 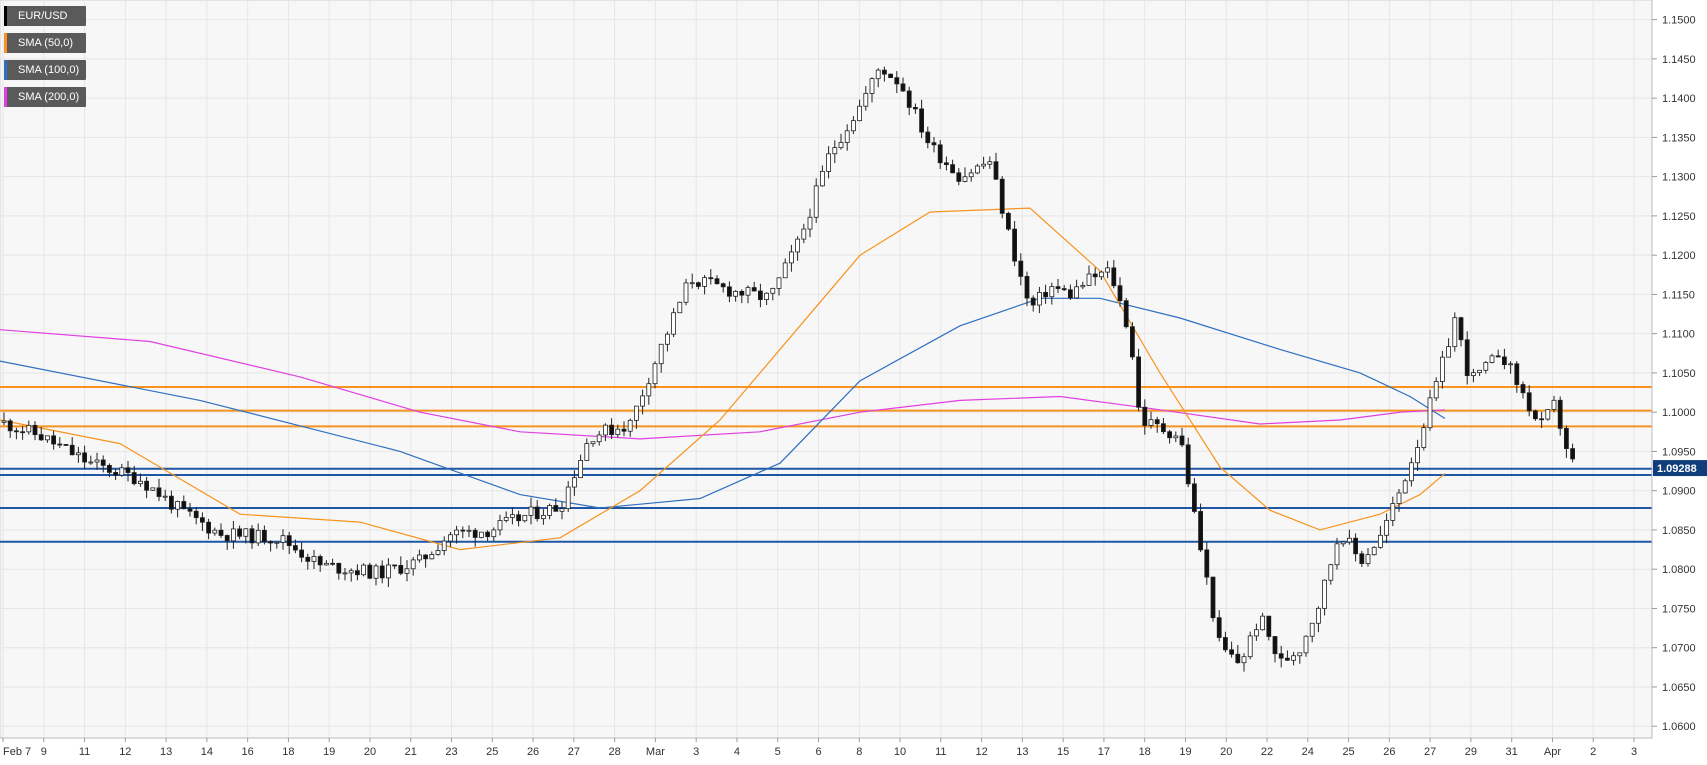 What do you see at coordinates (615, 752) in the screenshot?
I see `x-tick-label: 28` at bounding box center [615, 752].